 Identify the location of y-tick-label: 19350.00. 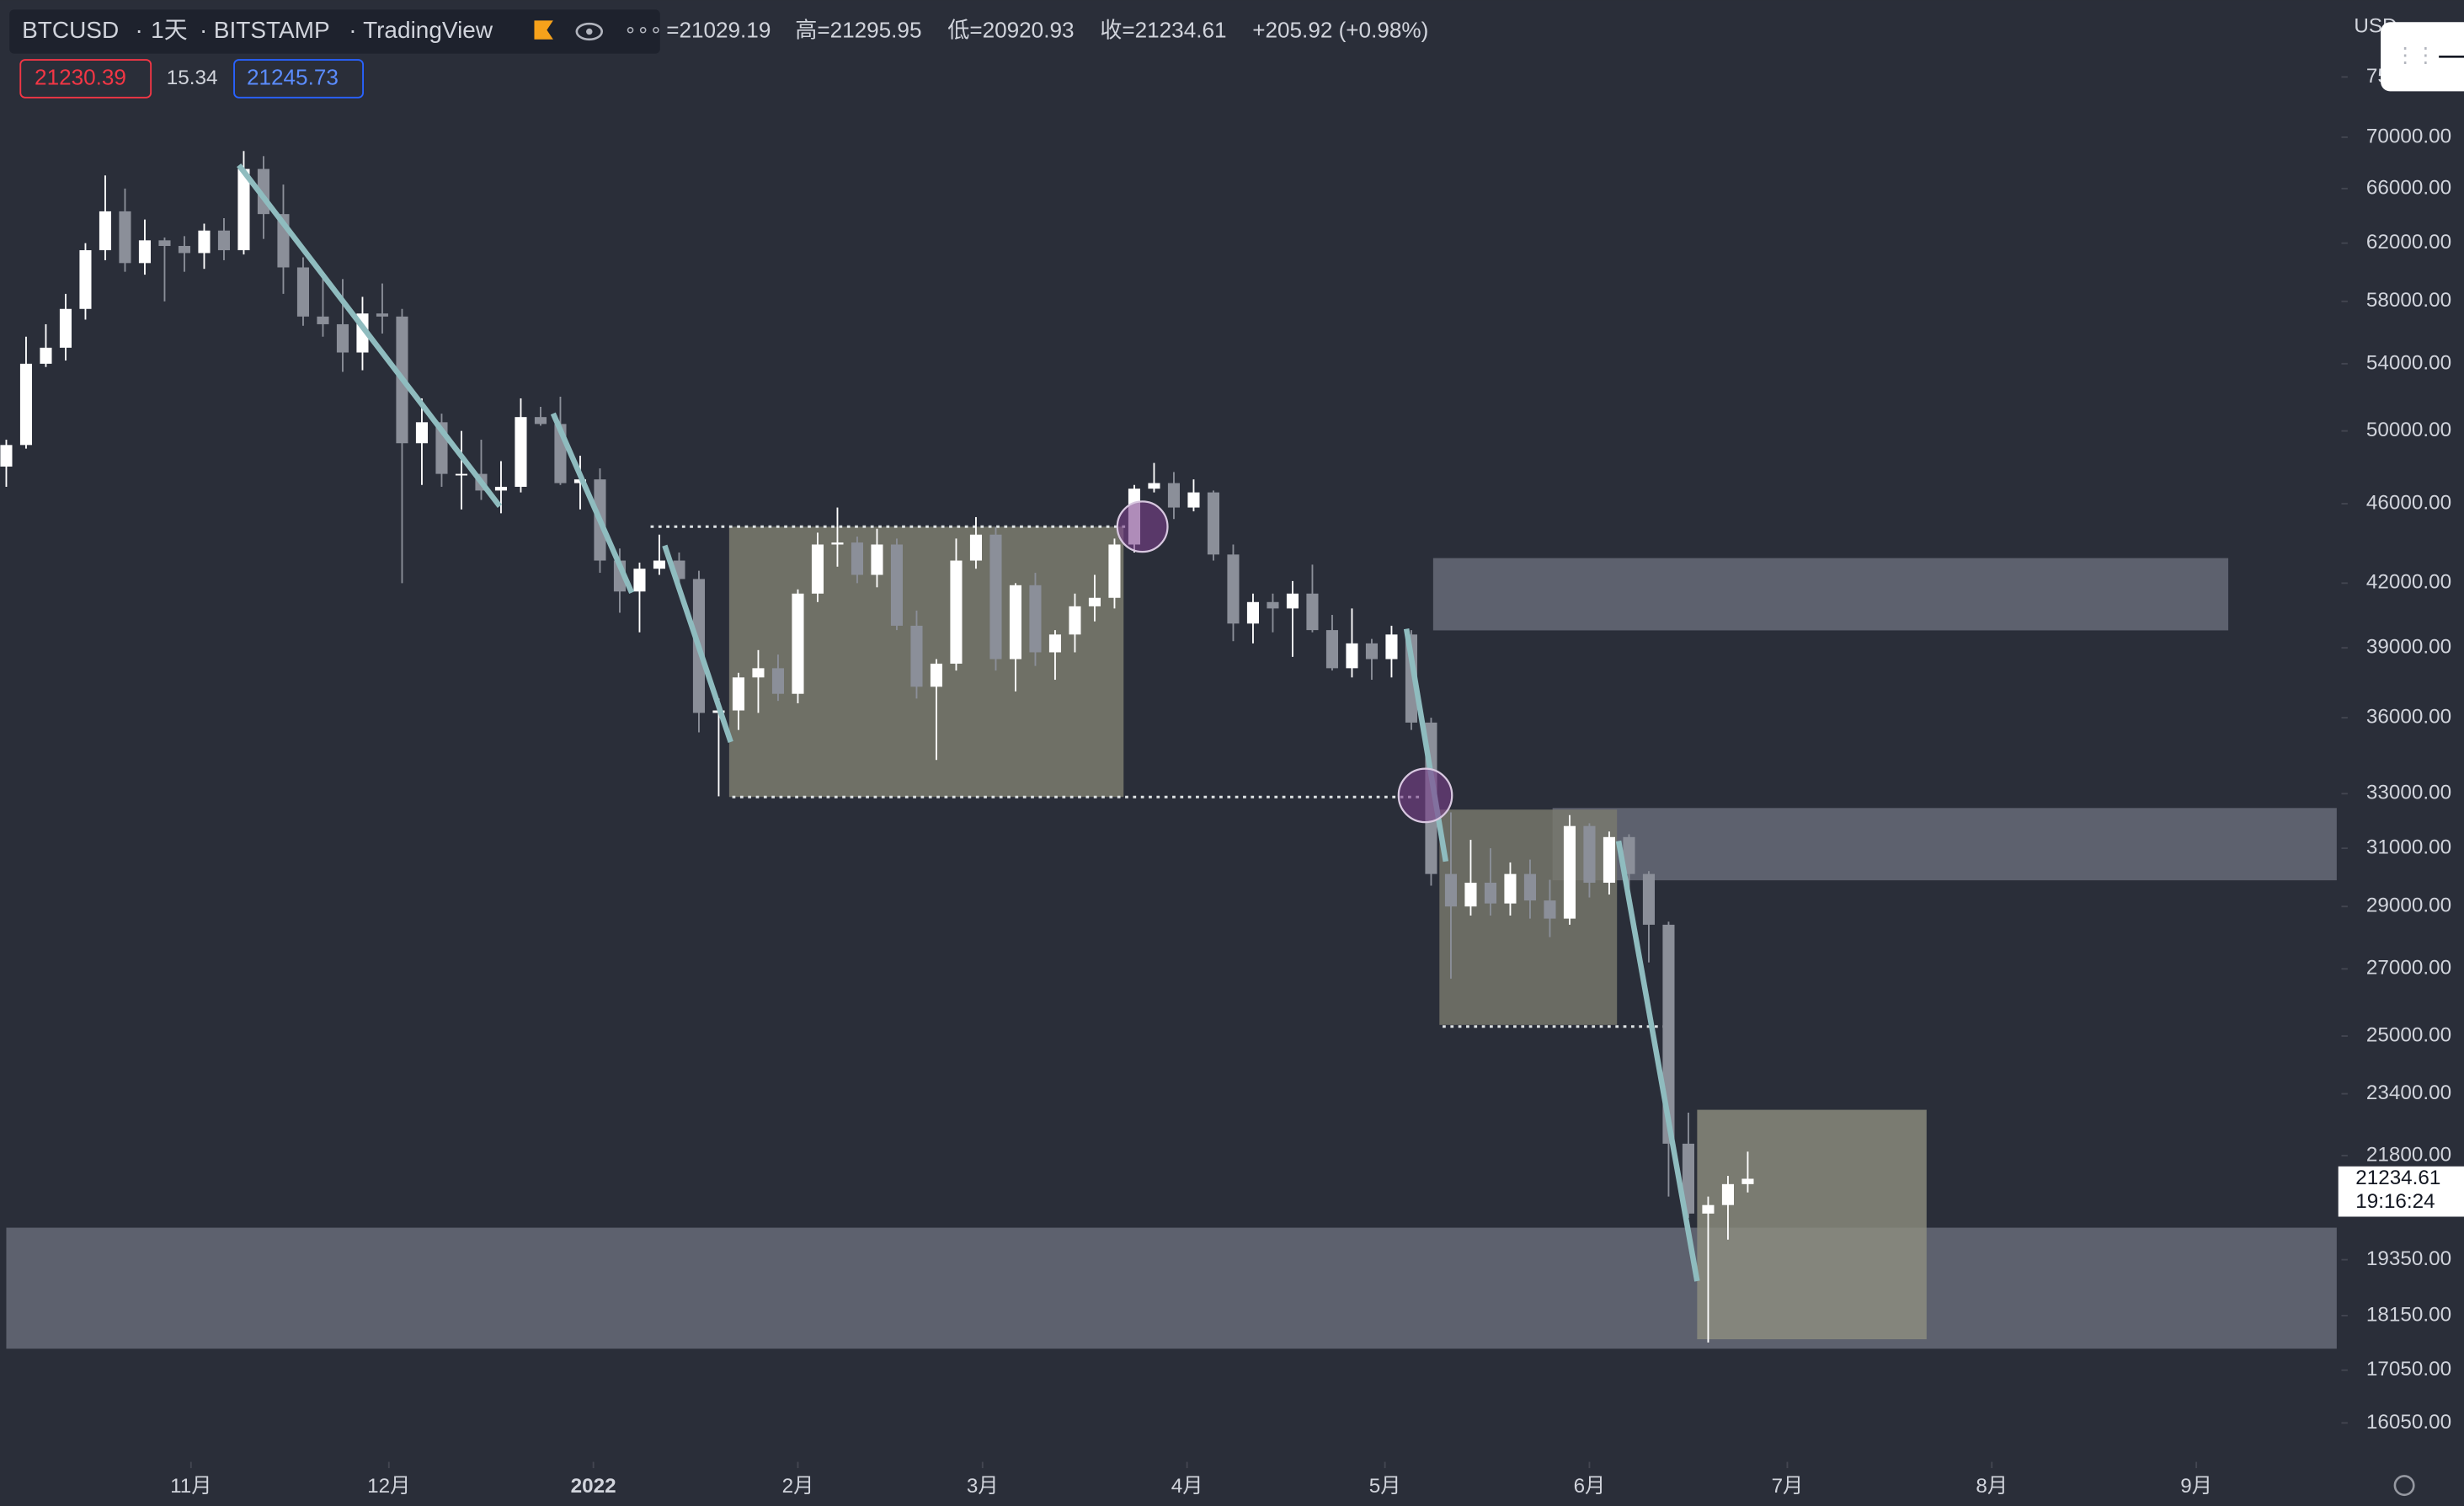
(2408, 1258).